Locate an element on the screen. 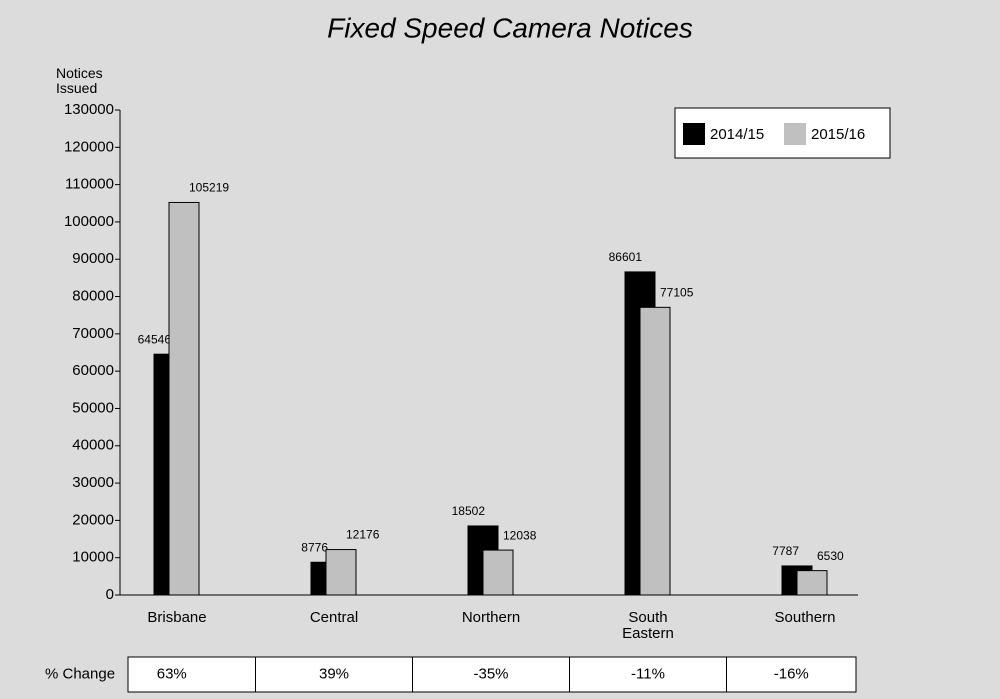 The width and height of the screenshot is (1000, 699). x-tick-label: South Eastern is located at coordinates (648, 625).